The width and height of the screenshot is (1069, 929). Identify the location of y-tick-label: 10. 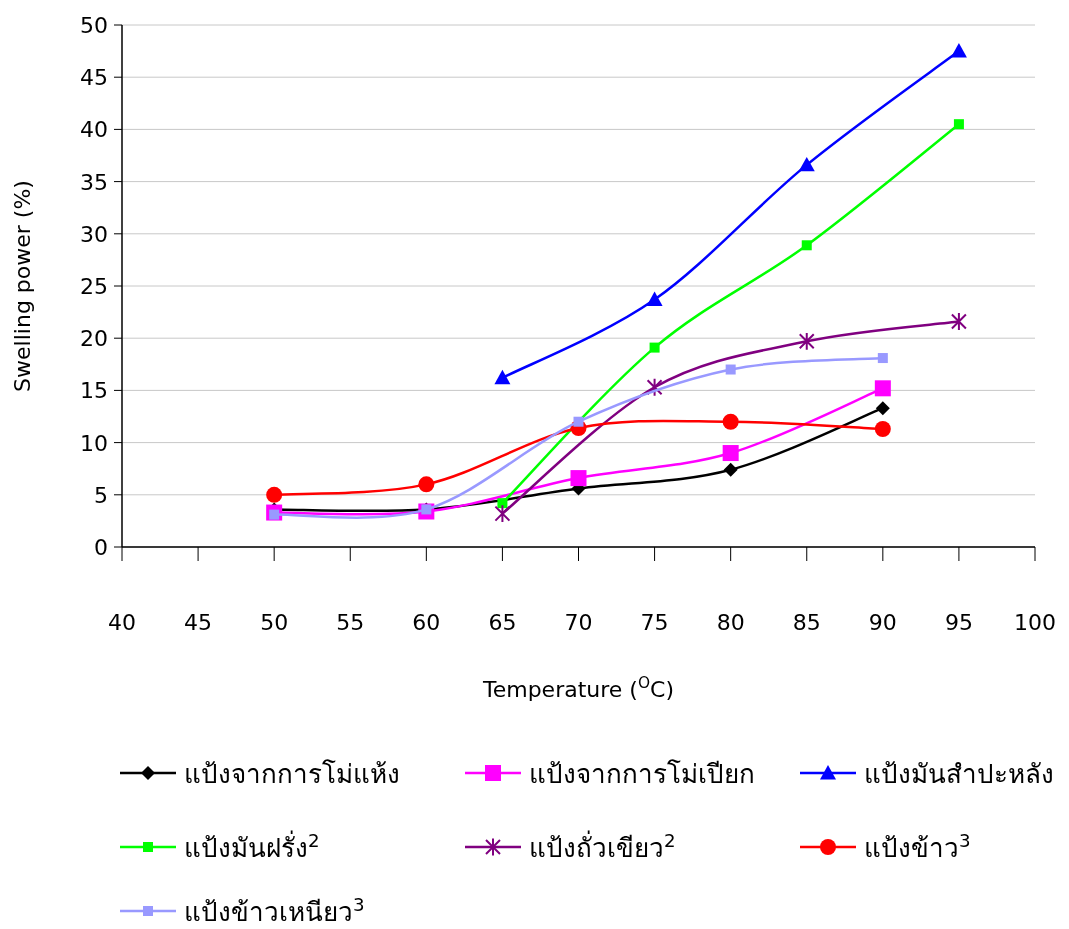
(94, 443).